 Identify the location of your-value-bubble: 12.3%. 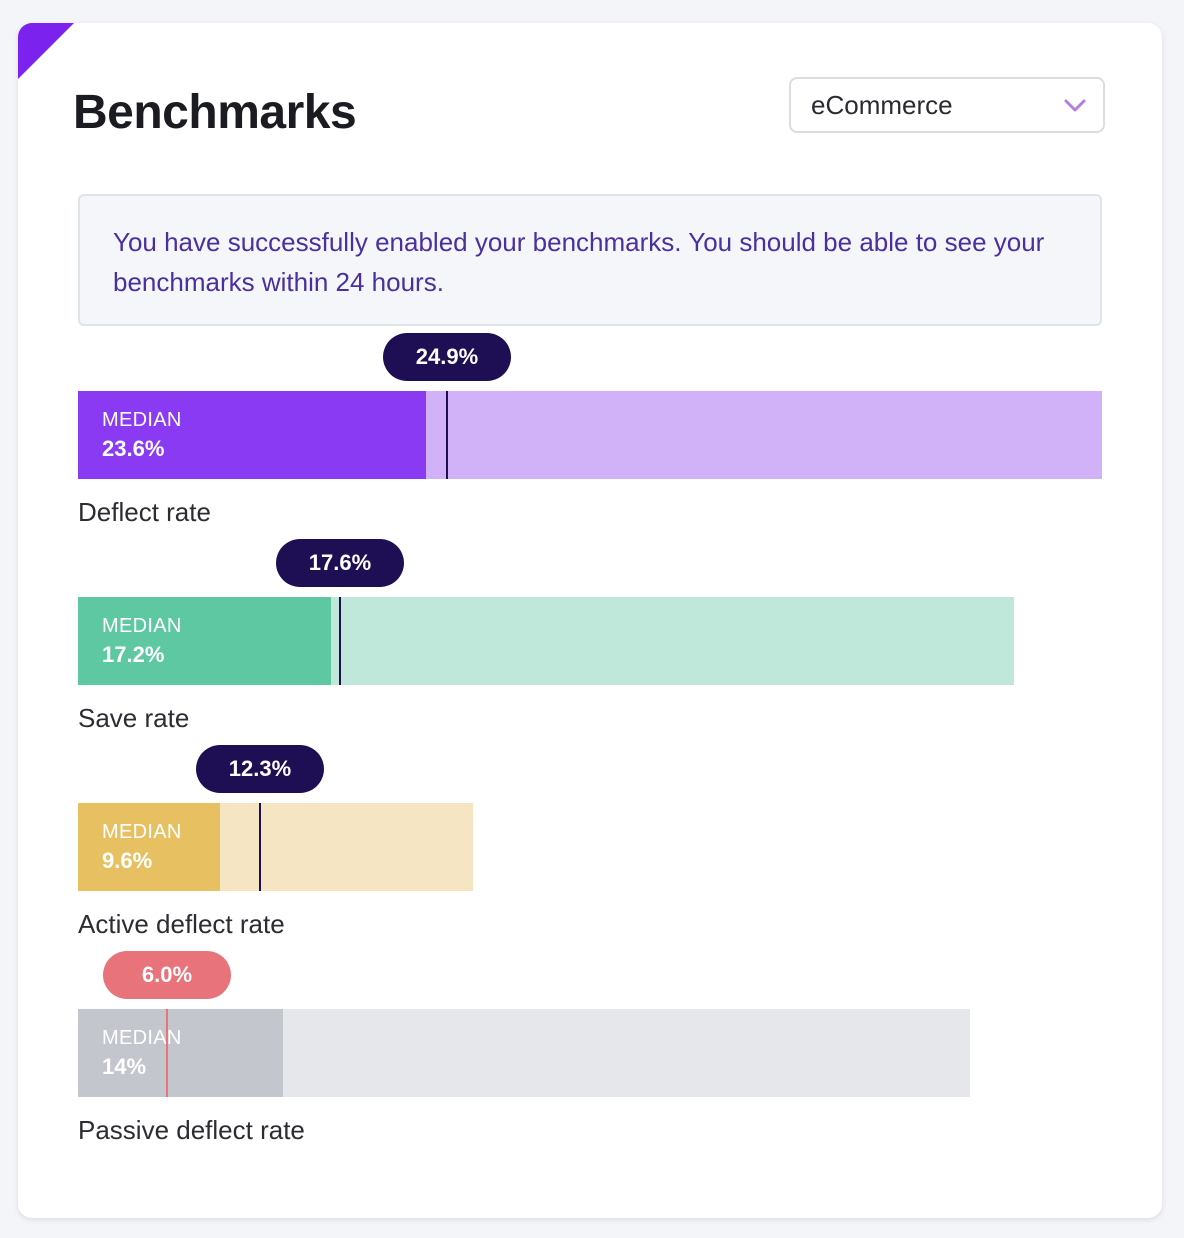
(260, 769).